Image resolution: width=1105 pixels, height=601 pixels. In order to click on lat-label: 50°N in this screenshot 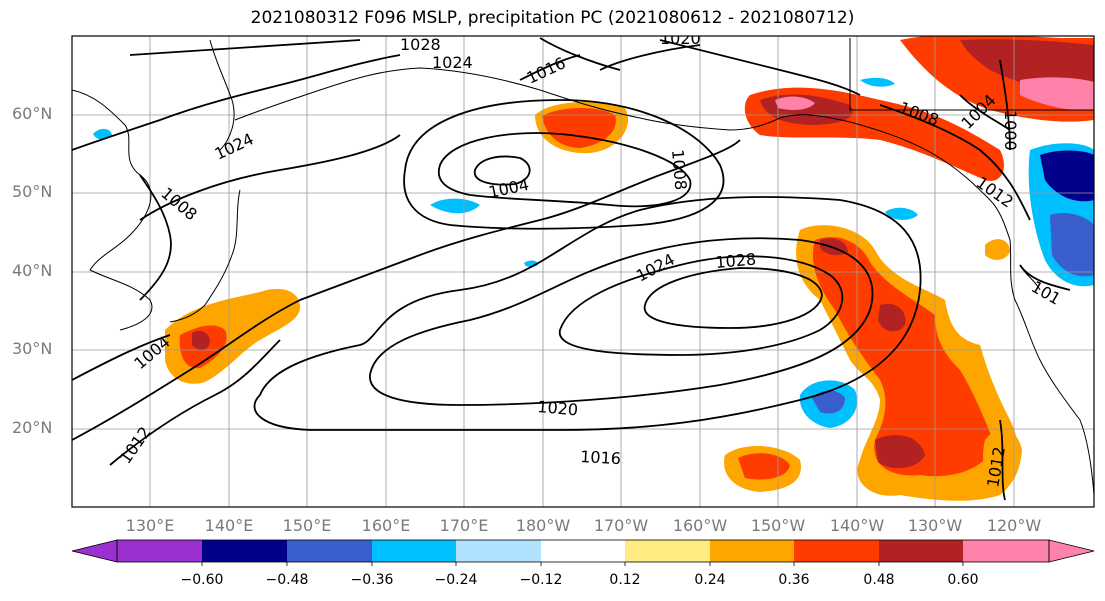, I will do `click(32, 191)`.